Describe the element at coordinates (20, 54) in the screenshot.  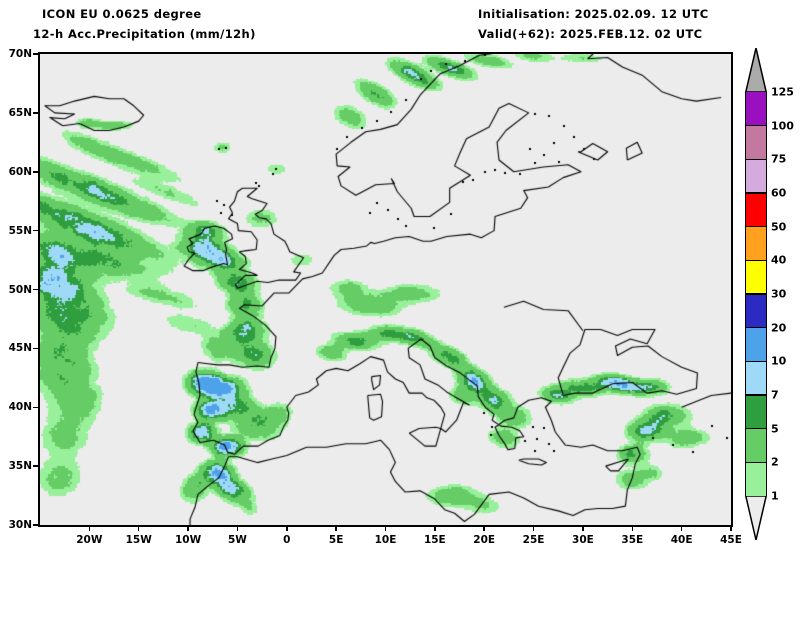
I see `y-axis-label: 70N` at that location.